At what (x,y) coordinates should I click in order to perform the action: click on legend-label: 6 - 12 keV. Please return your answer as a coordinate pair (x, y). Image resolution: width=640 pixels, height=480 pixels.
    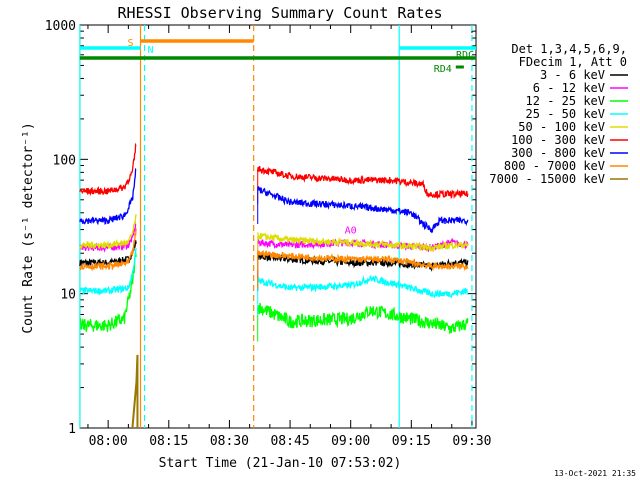
    Looking at the image, I should click on (569, 88).